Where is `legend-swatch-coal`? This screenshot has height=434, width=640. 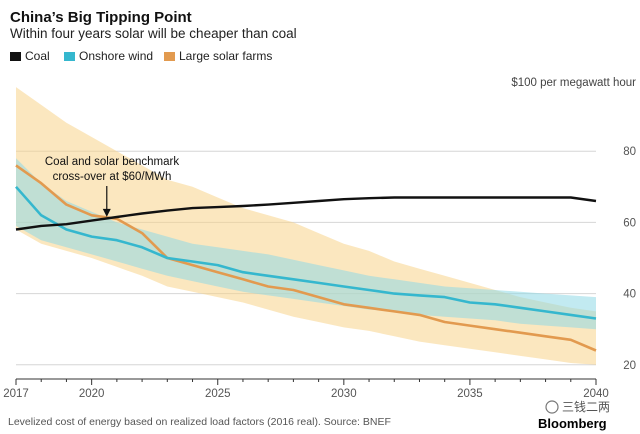 legend-swatch-coal is located at coordinates (15, 56).